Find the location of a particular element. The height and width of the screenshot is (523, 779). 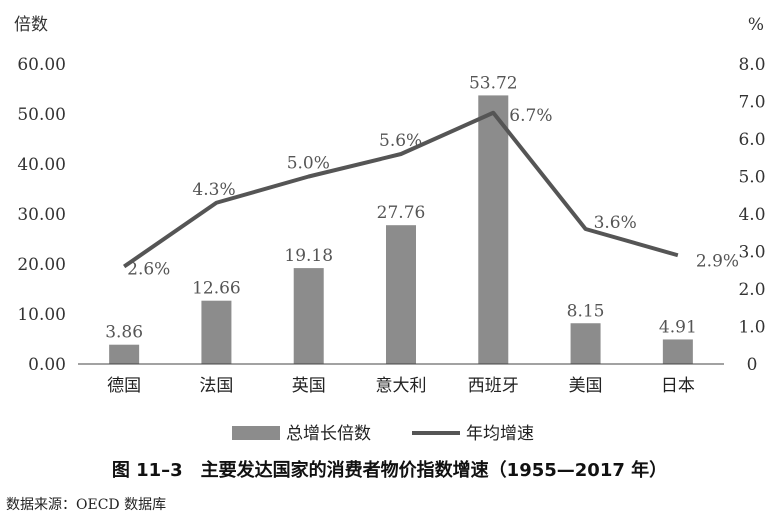

legend-bar-label: 总增长倍数 is located at coordinates (328, 434).